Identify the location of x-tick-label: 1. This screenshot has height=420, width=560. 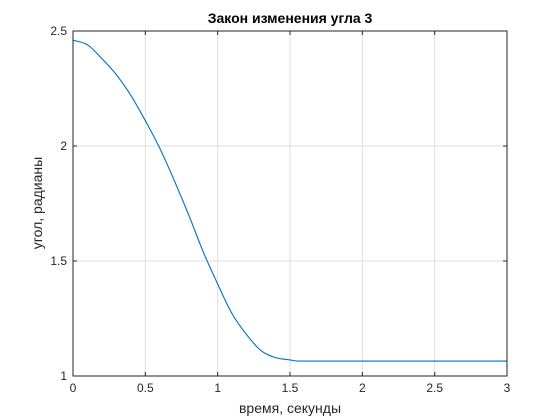
(217, 388).